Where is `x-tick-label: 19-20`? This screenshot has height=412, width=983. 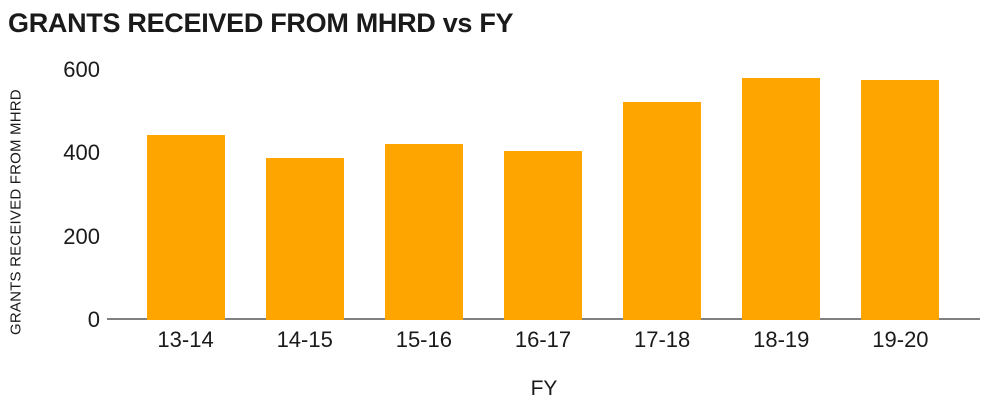
x-tick-label: 19-20 is located at coordinates (900, 339).